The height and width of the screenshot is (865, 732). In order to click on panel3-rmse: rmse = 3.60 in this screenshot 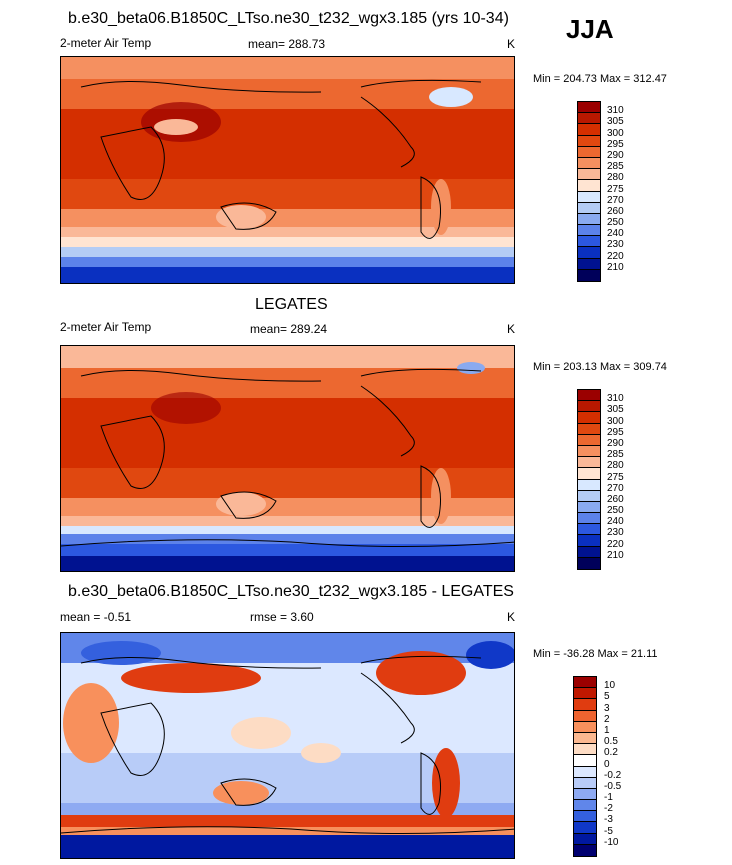, I will do `click(282, 617)`.